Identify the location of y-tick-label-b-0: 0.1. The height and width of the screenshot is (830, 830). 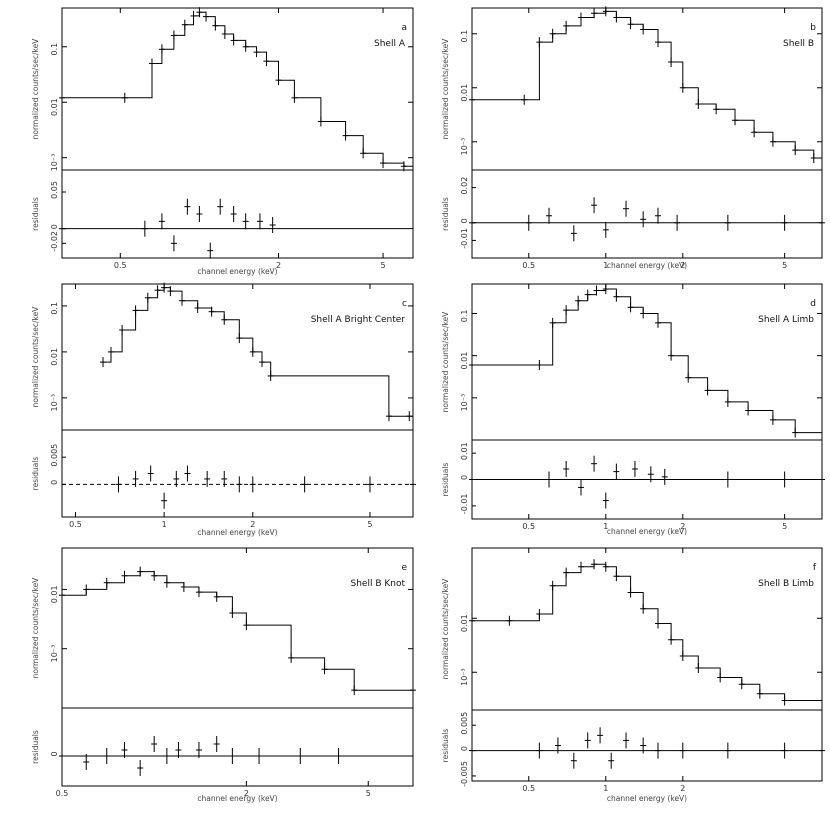
(464, 36).